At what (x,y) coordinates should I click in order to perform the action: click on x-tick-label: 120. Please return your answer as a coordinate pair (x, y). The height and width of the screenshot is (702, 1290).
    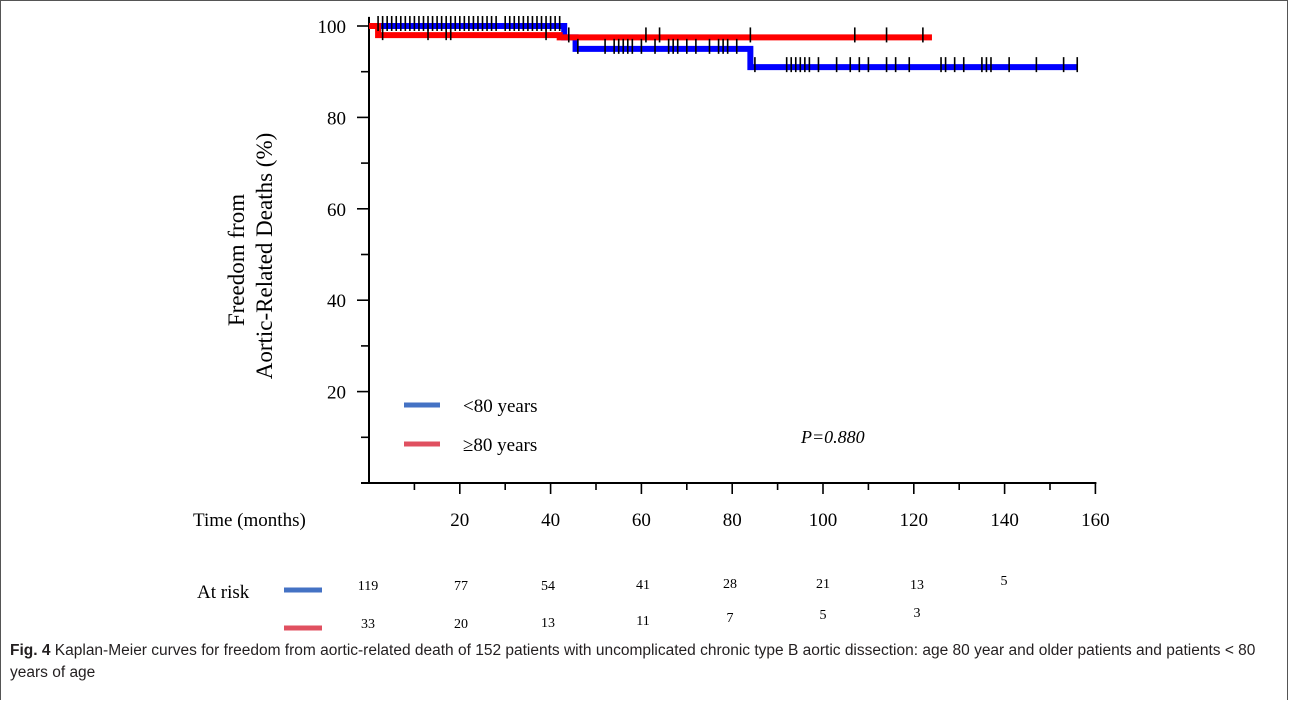
    Looking at the image, I should click on (914, 520).